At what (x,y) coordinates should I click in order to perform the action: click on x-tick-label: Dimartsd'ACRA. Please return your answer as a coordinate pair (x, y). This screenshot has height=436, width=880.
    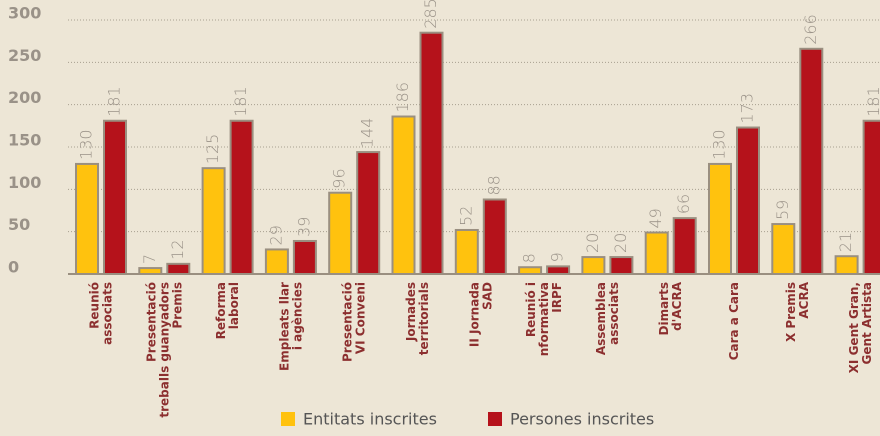
    Looking at the image, I should click on (670, 308).